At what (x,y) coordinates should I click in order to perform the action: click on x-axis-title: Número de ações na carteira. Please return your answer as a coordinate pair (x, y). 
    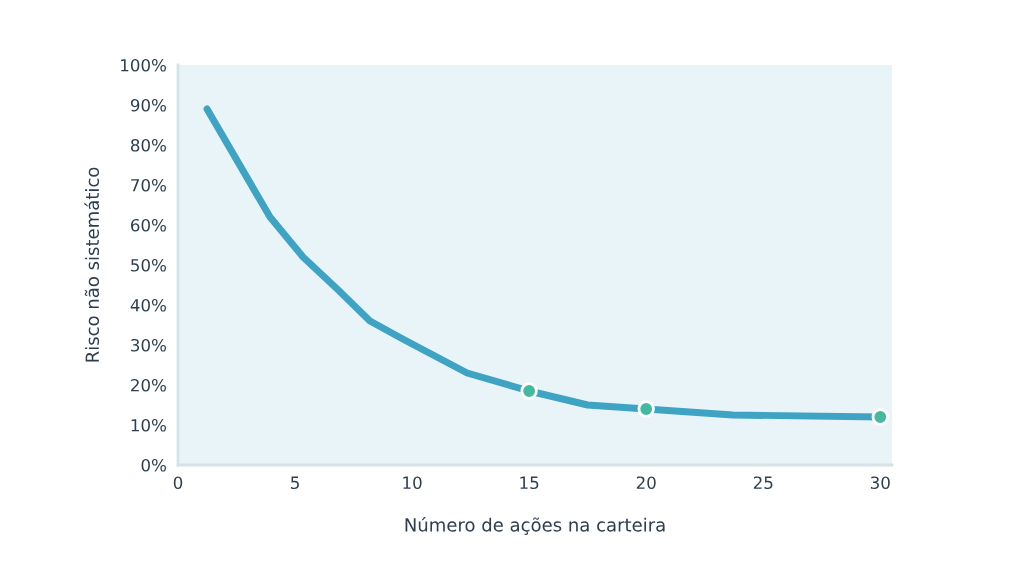
    Looking at the image, I should click on (535, 525).